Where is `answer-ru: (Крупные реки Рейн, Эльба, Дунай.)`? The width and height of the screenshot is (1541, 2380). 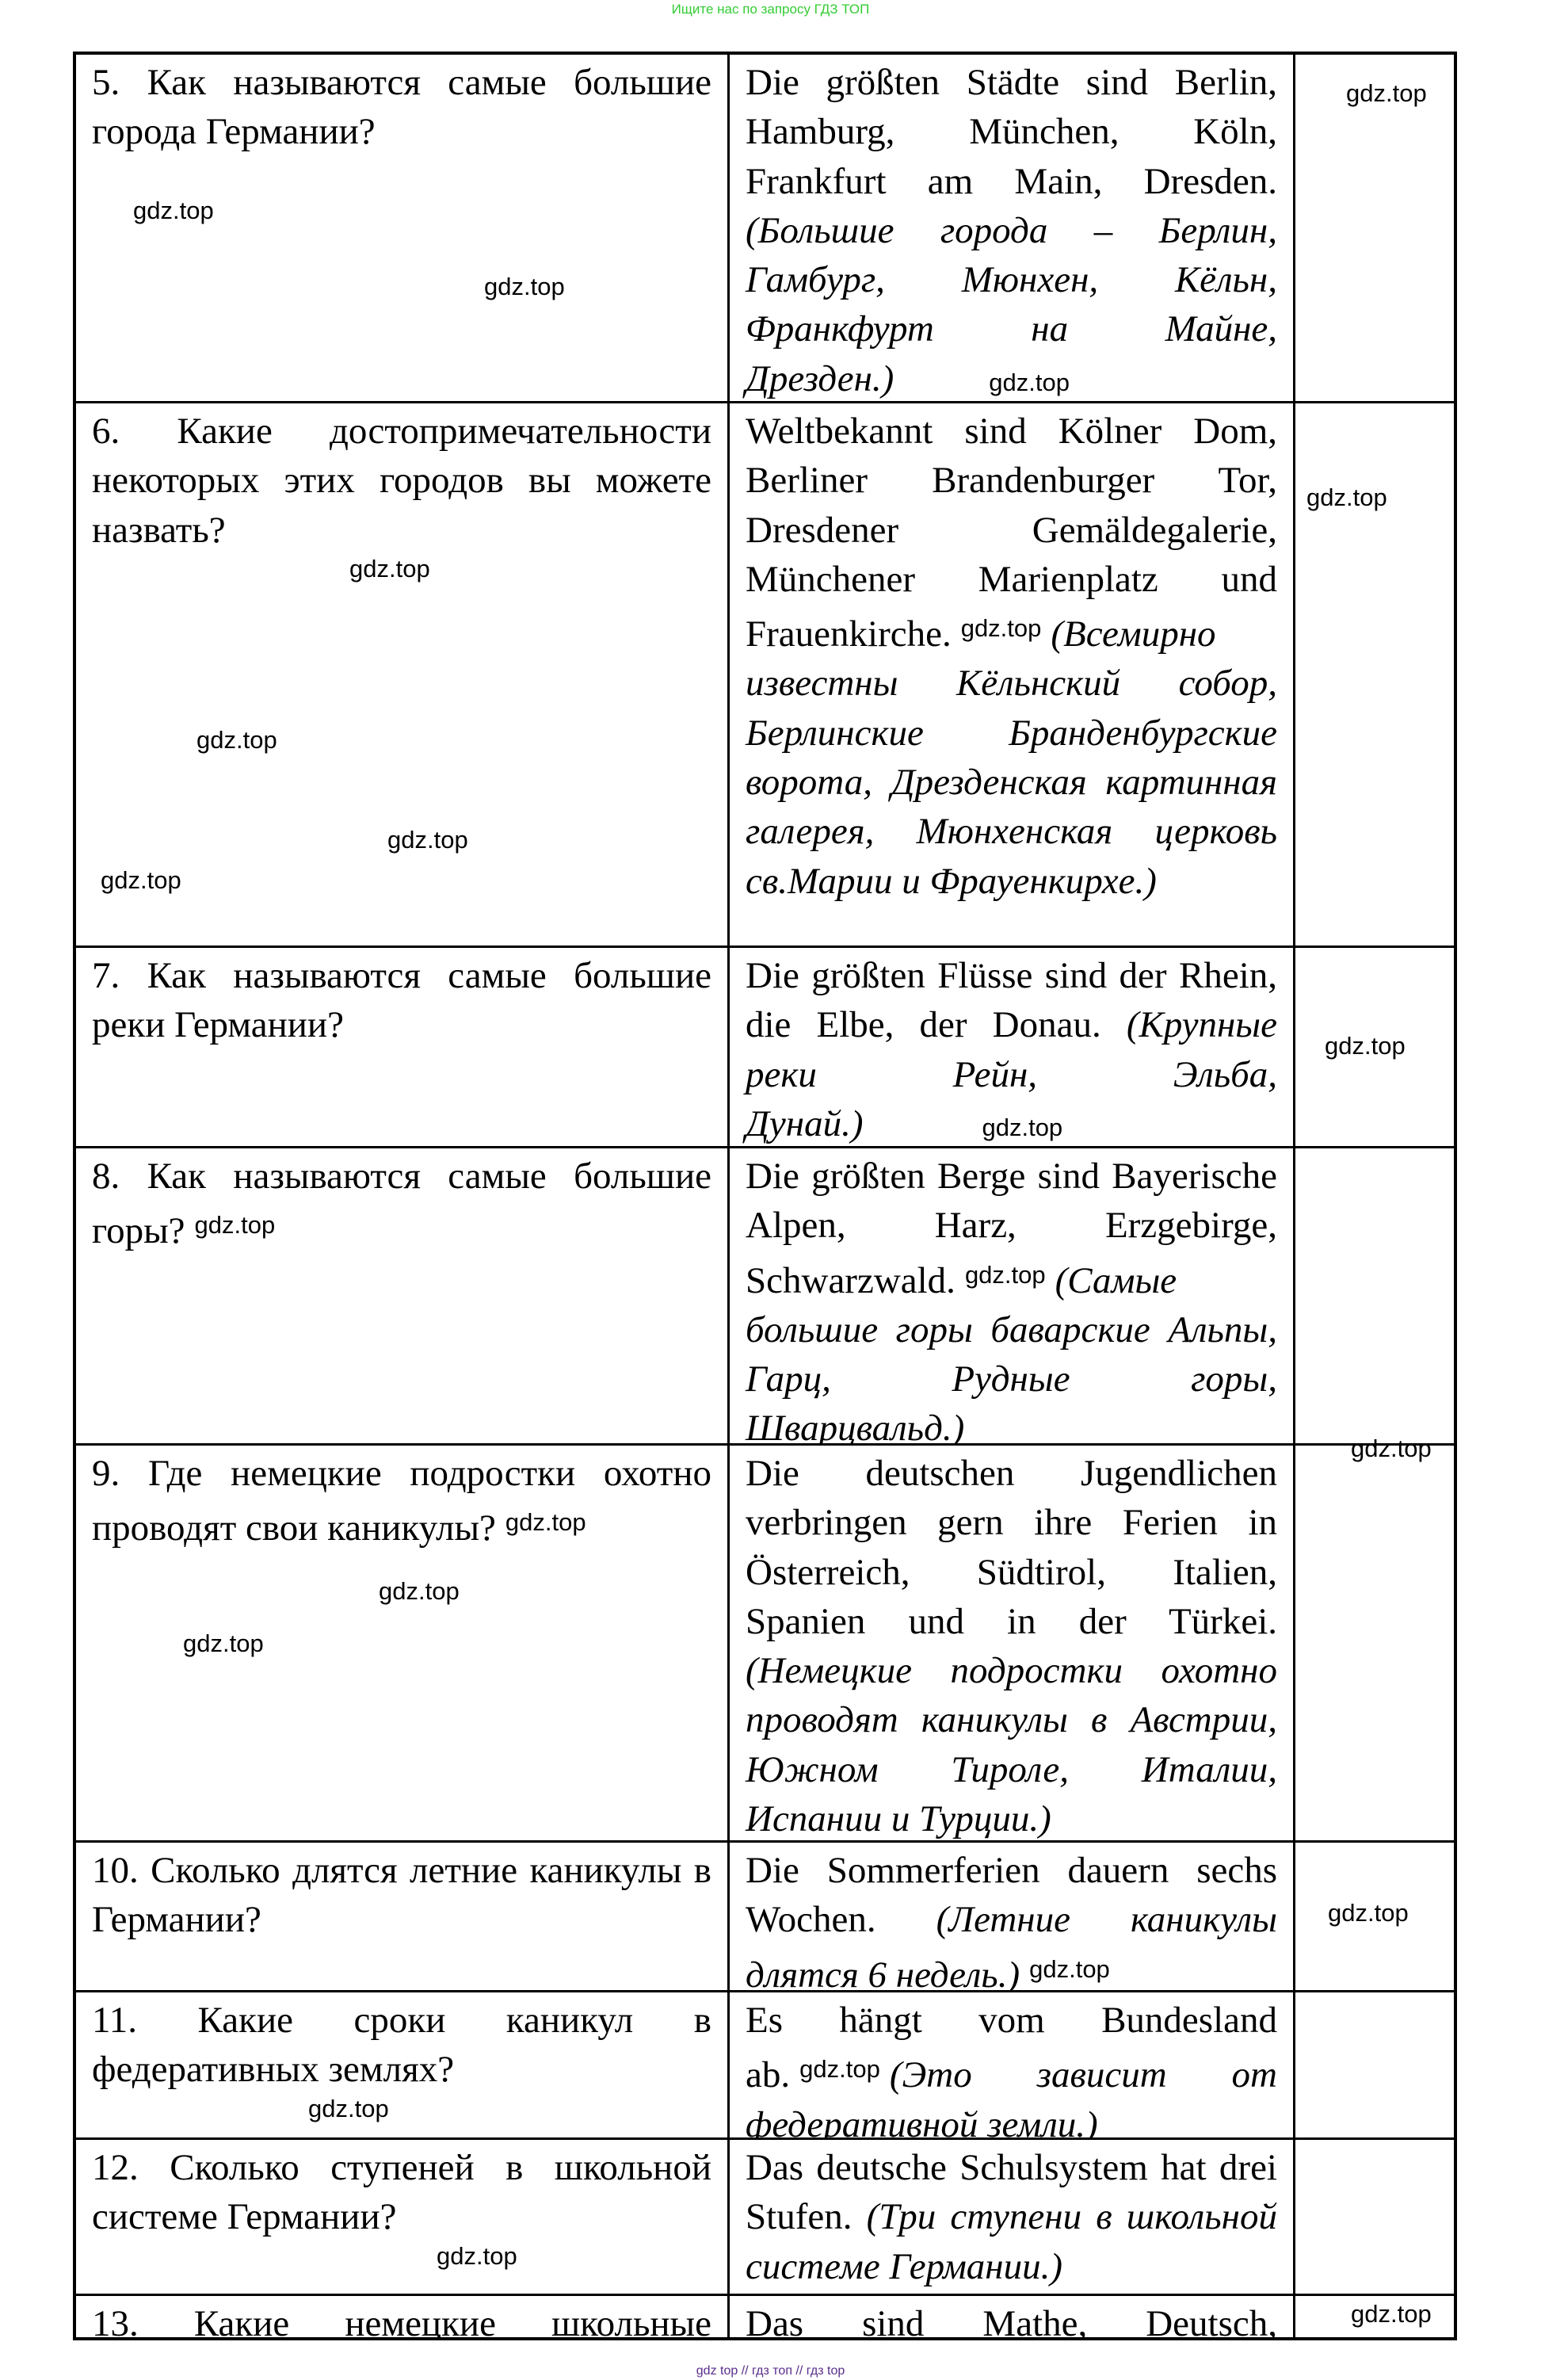
answer-ru: (Крупные реки Рейн, Эльба, Дунай.) is located at coordinates (1011, 1074).